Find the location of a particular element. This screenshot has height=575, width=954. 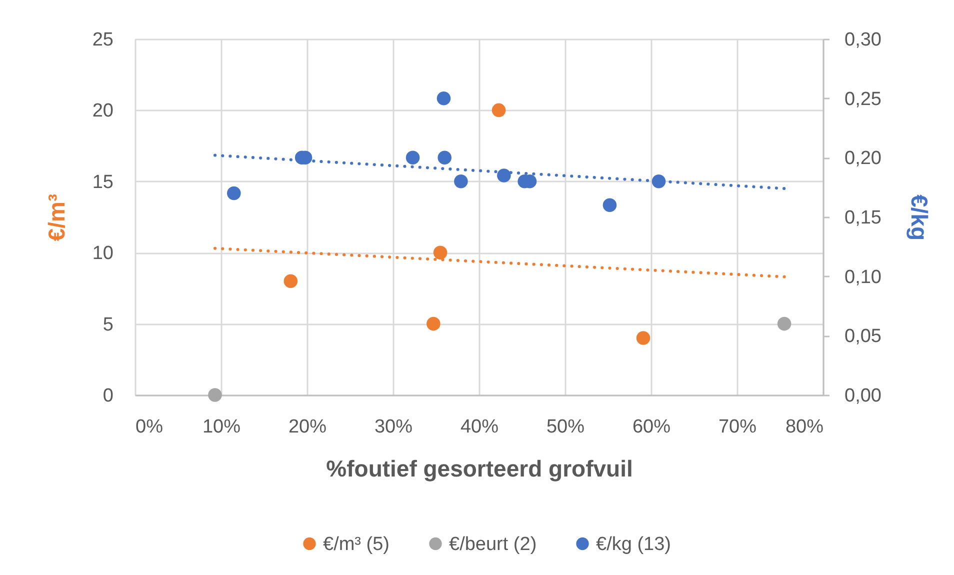

x-tick-label: 0% is located at coordinates (150, 427).